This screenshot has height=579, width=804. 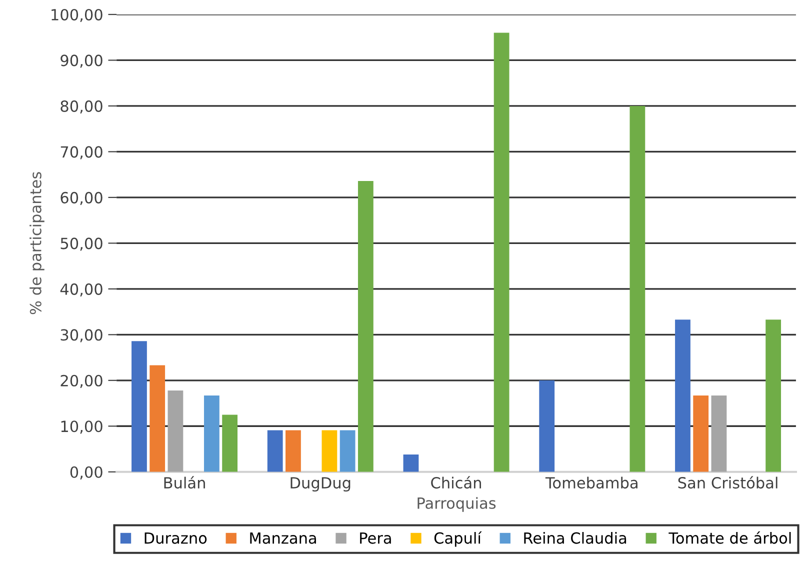 I want to click on legend-label: Pera, so click(x=375, y=538).